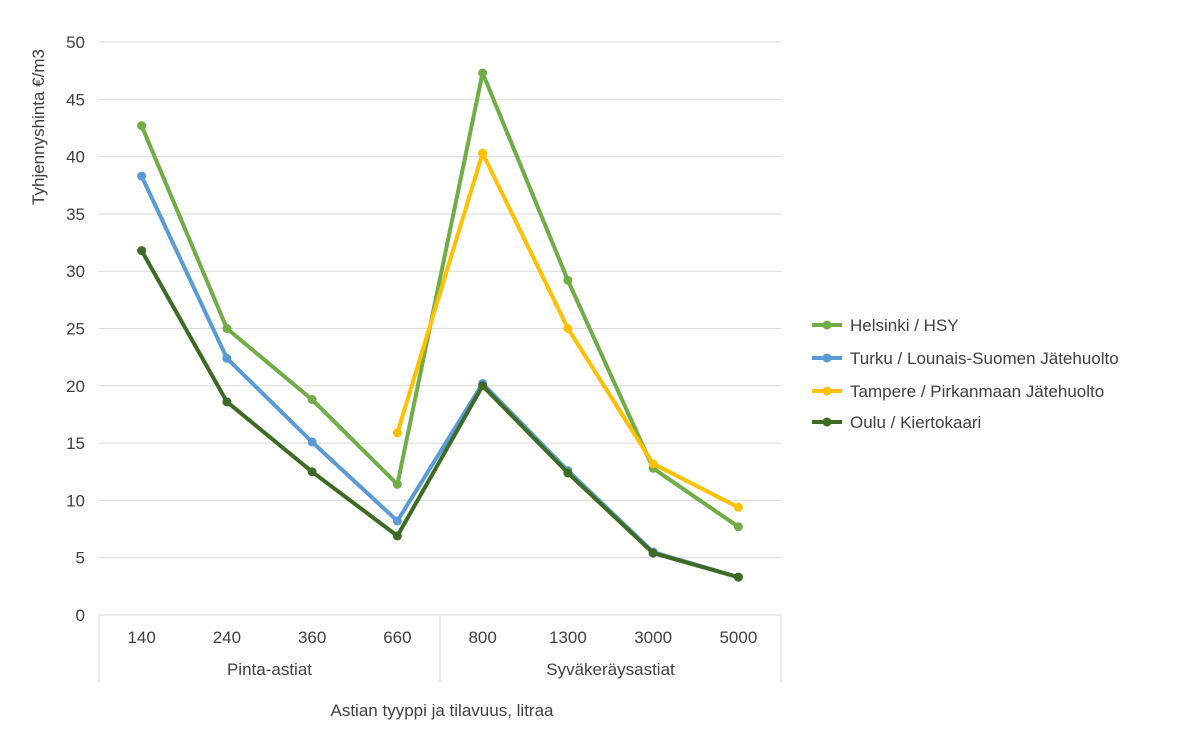  Describe the element at coordinates (75, 99) in the screenshot. I see `y-tick-label: 45` at that location.